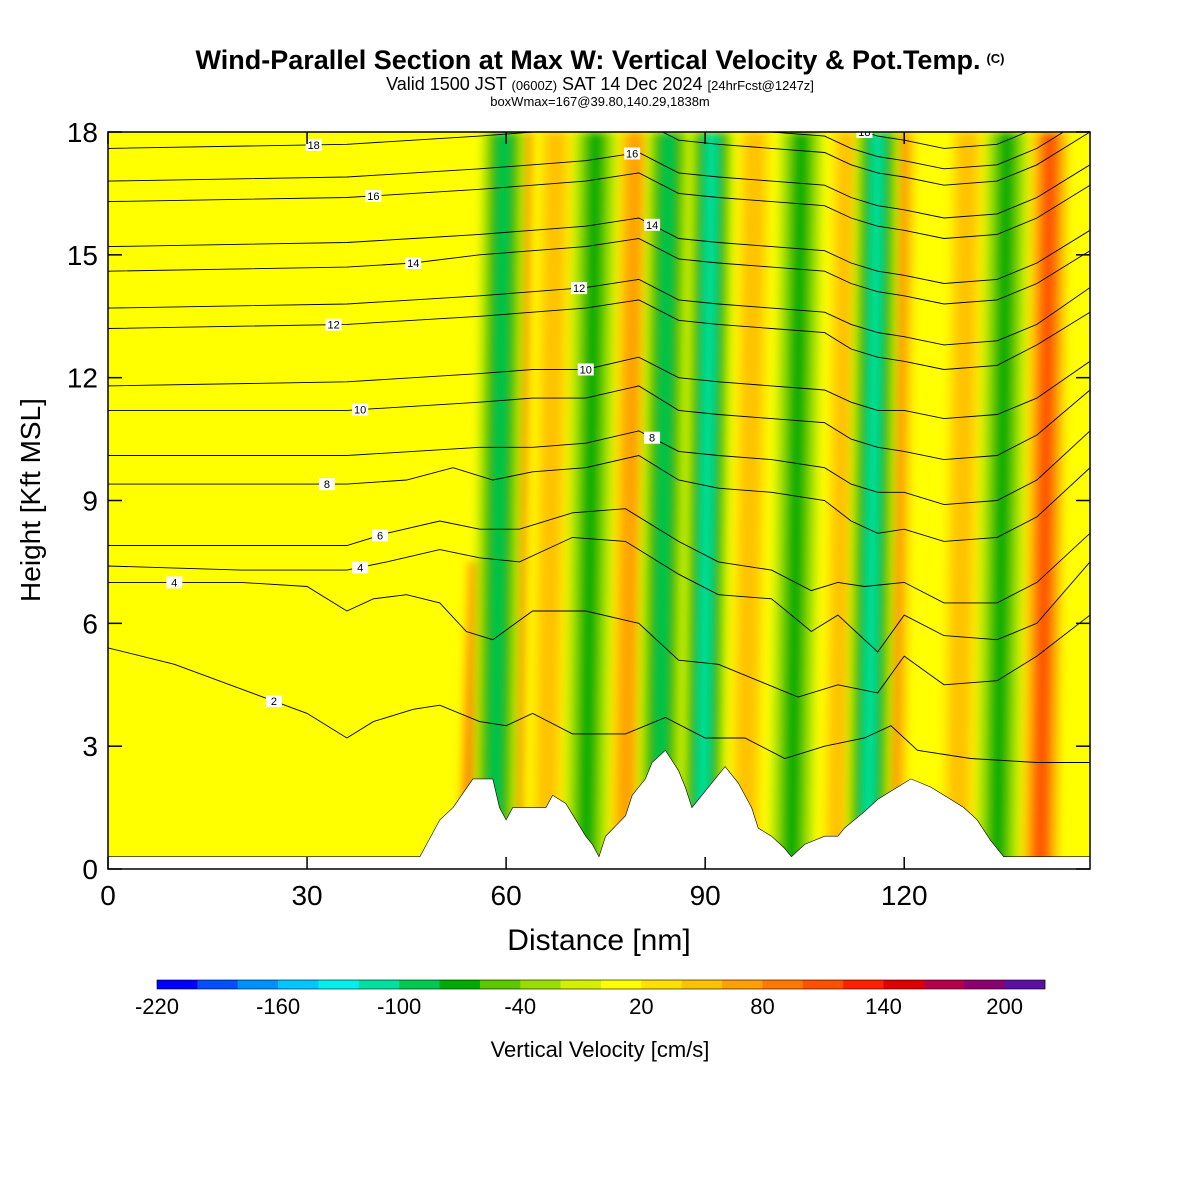 This screenshot has height=1200, width=1200. I want to click on y-tick-label-2: 6, so click(90, 623).